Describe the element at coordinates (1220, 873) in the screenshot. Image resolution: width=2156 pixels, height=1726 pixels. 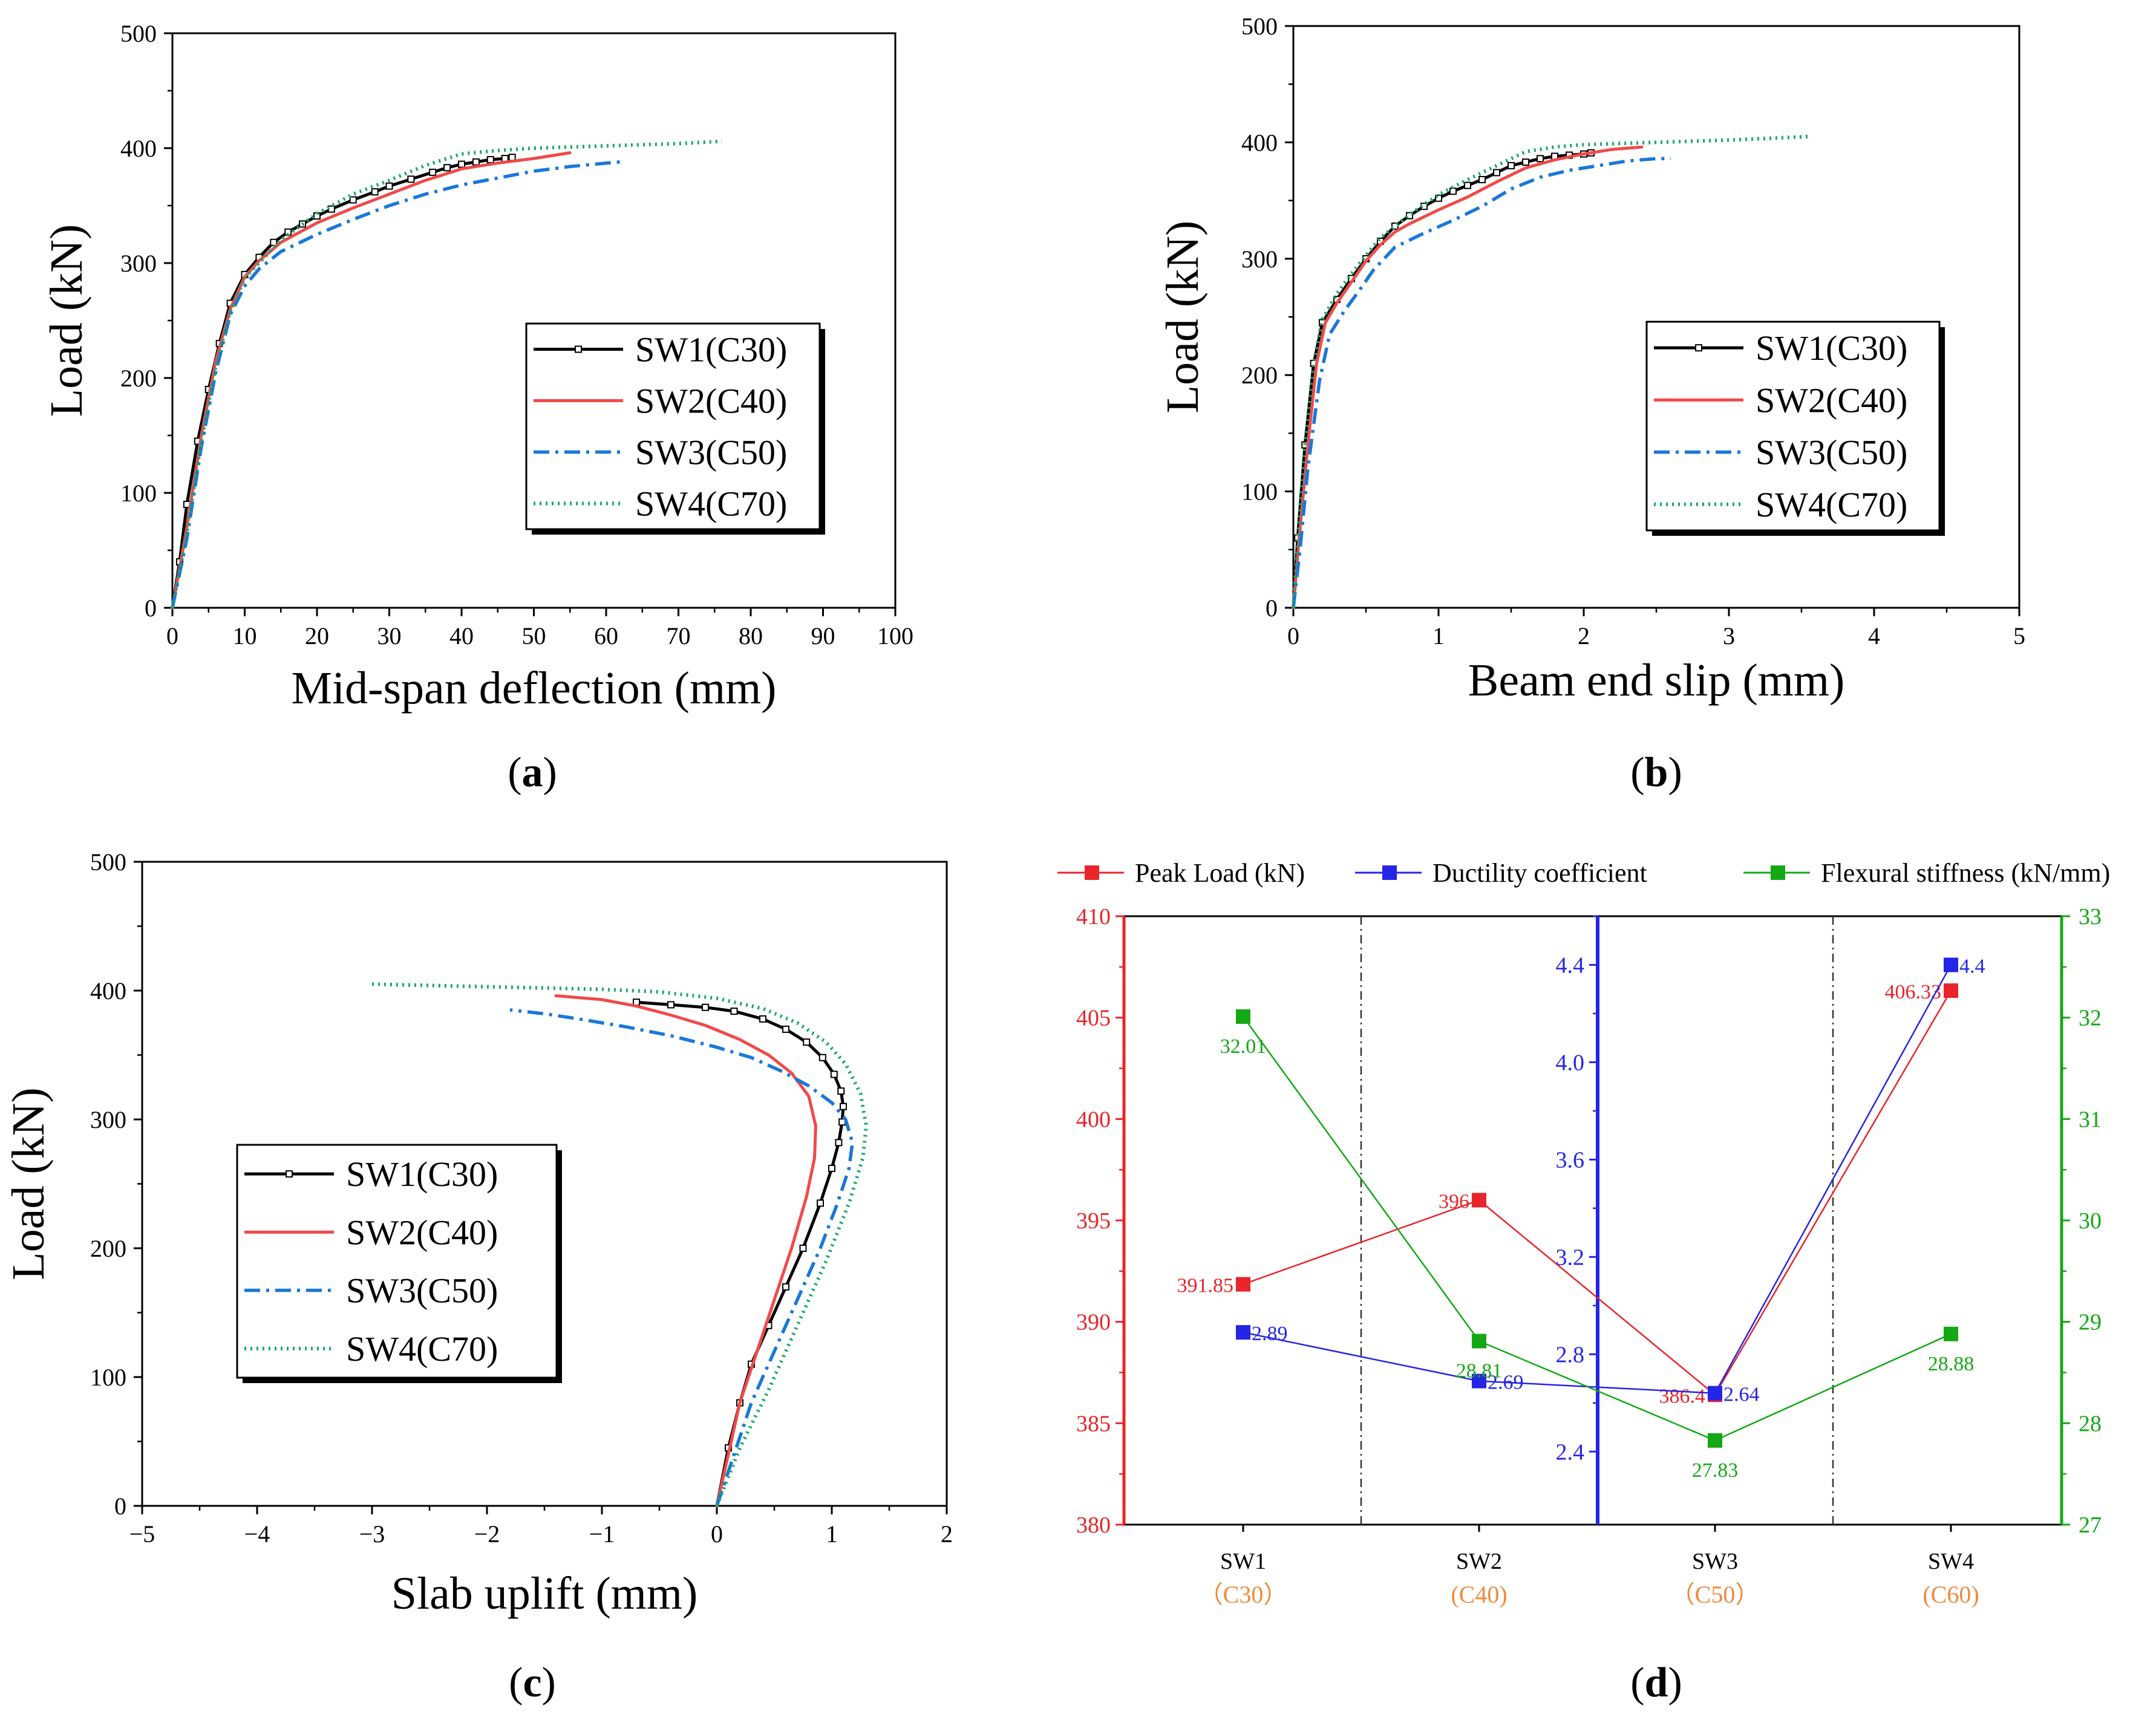
I see `legend-label: Peak Load (kN)` at that location.